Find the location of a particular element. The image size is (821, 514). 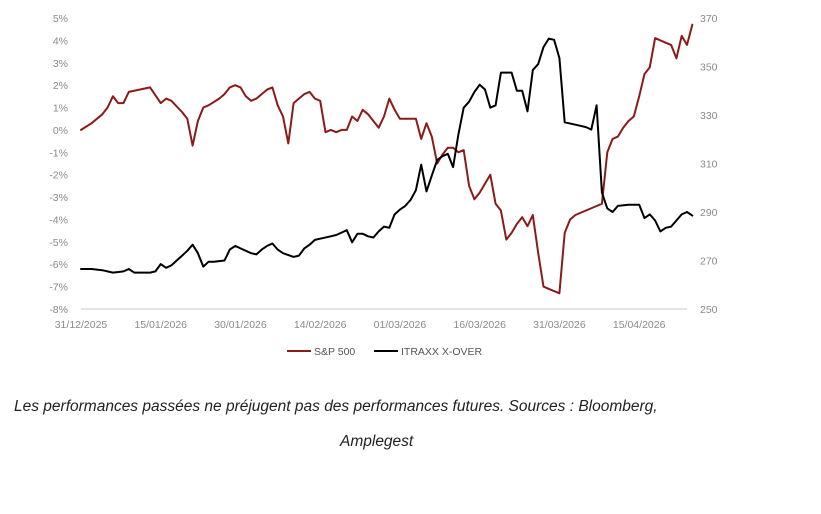

right-axis-tick-label: 350 is located at coordinates (709, 68).